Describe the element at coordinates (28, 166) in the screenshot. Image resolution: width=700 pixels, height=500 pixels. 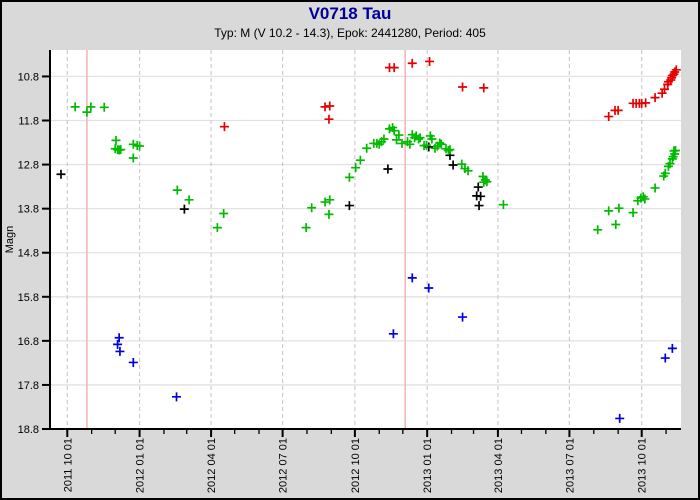
I see `y-tick-label: 12.8` at that location.